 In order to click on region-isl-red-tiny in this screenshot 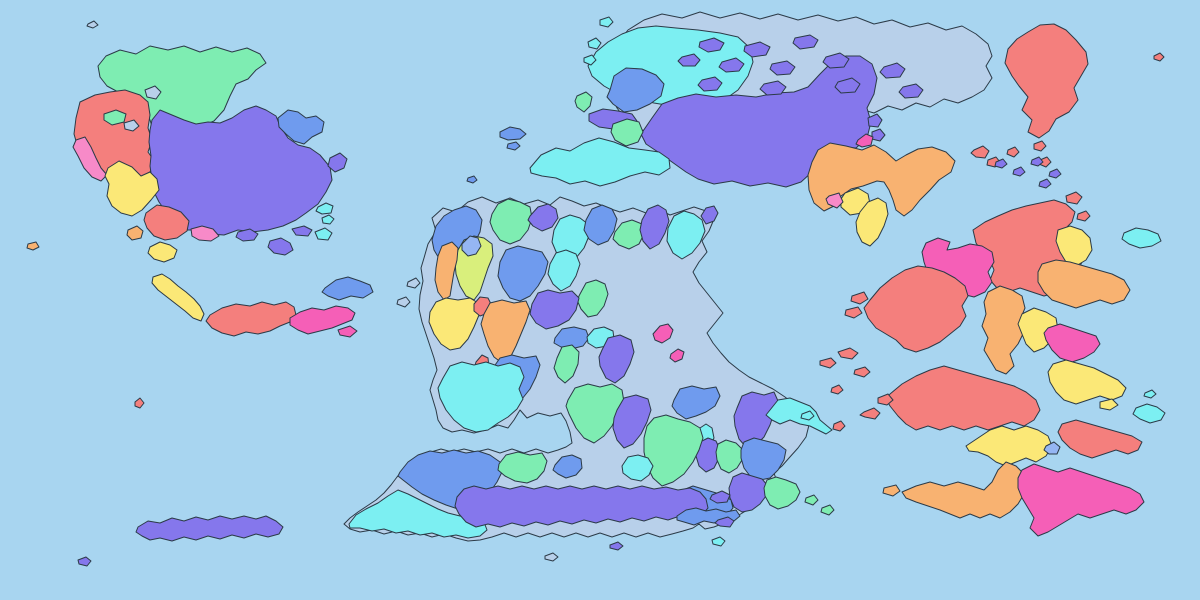, I will do `click(139, 403)`.